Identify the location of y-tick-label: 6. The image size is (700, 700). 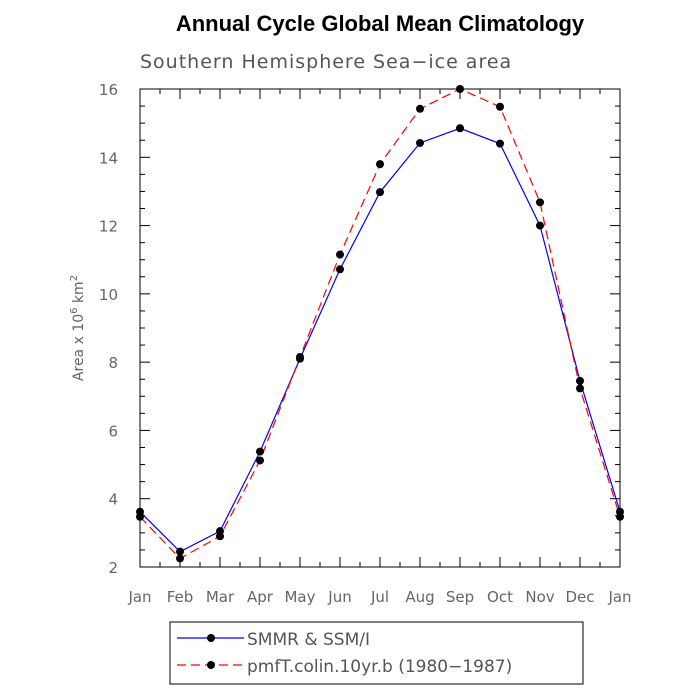
(113, 431).